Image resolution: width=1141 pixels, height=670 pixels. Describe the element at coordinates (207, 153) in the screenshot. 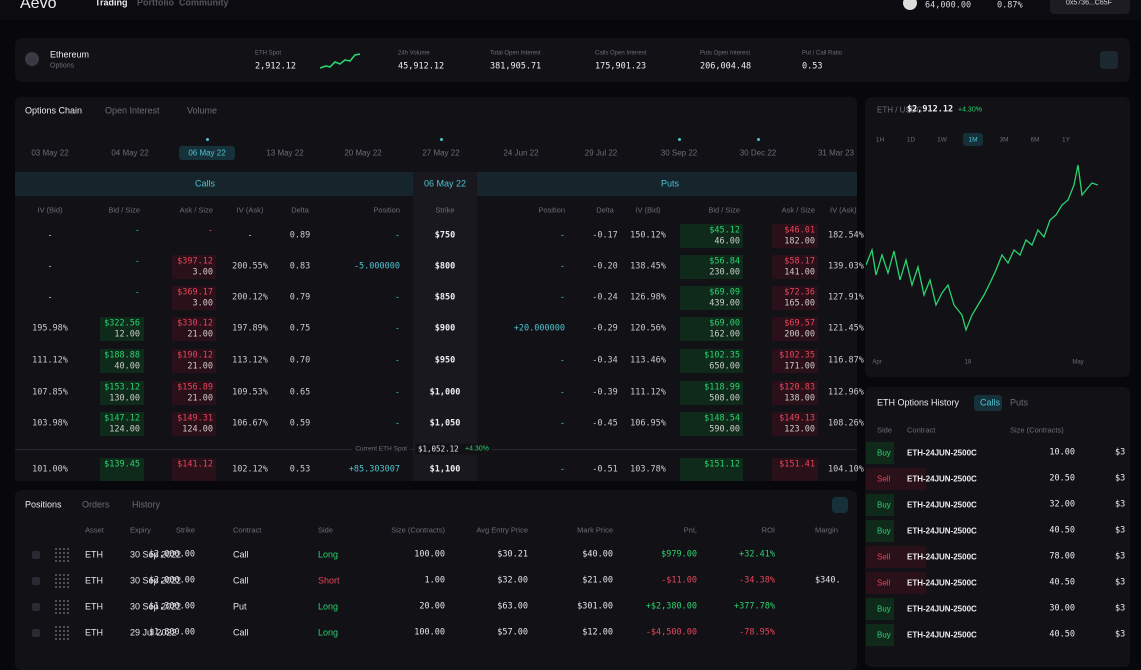

I see `expiry-date: 06 May 22` at that location.